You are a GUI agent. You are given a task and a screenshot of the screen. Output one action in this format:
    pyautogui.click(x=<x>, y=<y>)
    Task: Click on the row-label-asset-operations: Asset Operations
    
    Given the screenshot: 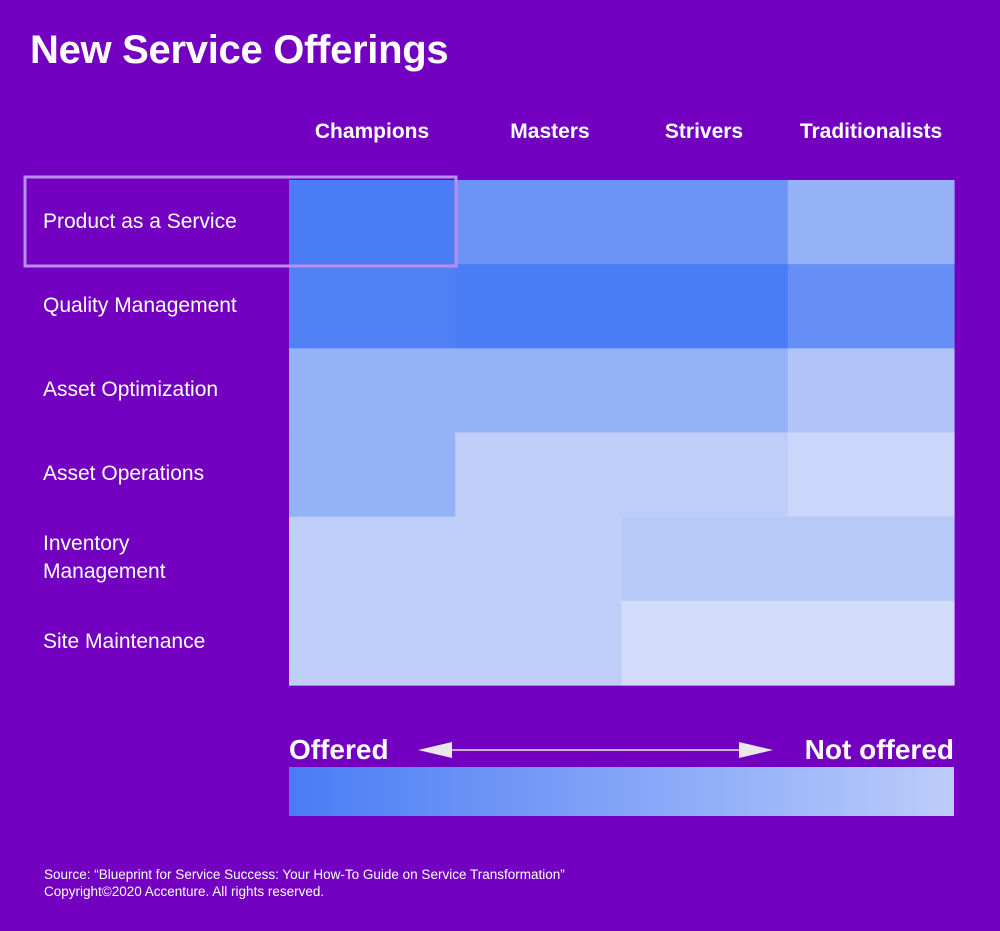 What is the action you would take?
    pyautogui.click(x=124, y=473)
    